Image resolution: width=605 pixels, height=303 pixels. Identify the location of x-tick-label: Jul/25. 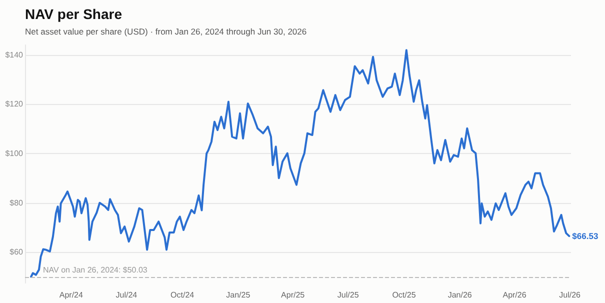
(348, 295).